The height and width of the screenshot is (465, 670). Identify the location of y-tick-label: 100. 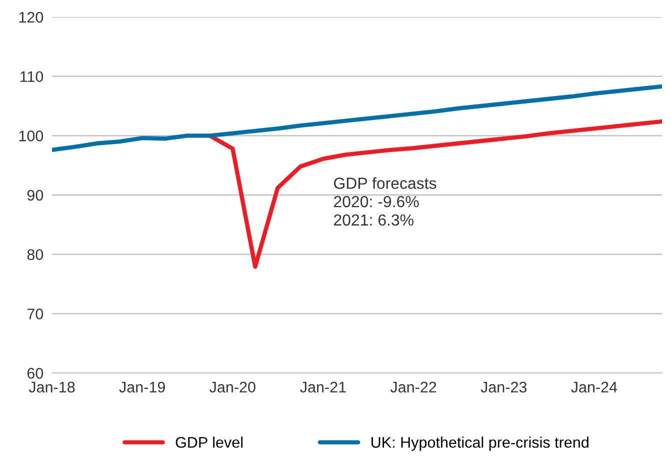
(31, 136).